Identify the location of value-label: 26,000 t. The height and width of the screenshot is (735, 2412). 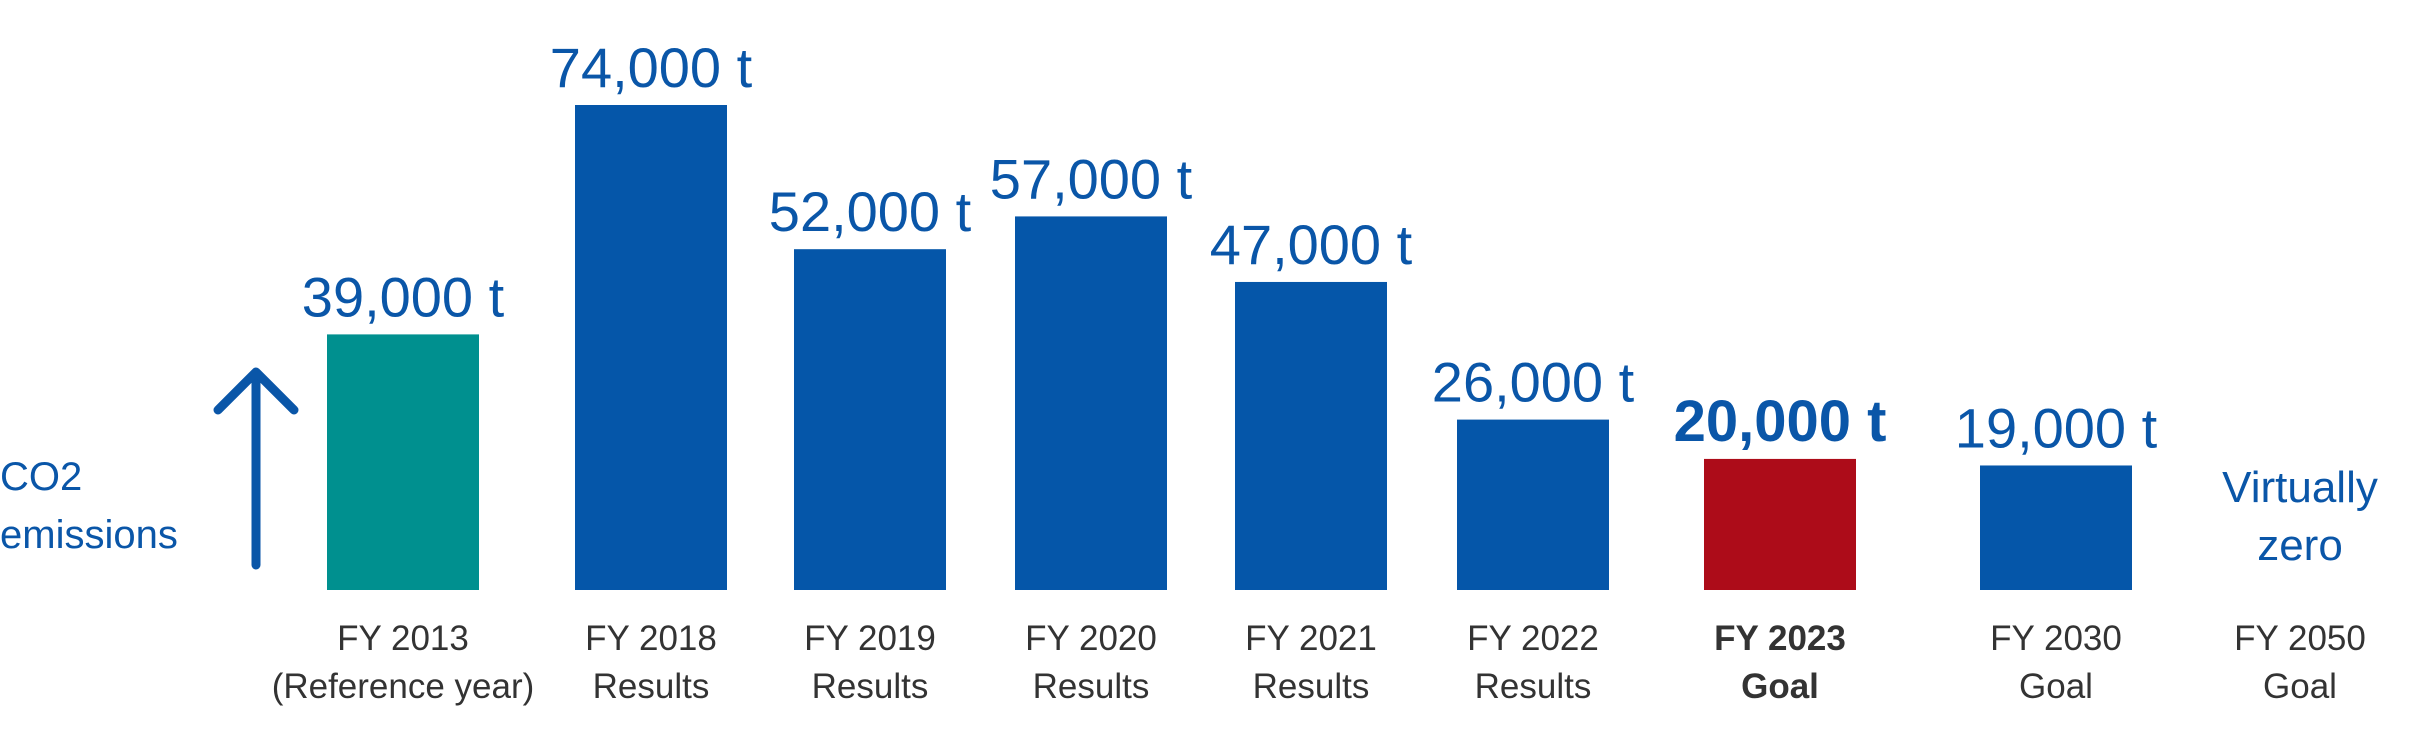
(1533, 382).